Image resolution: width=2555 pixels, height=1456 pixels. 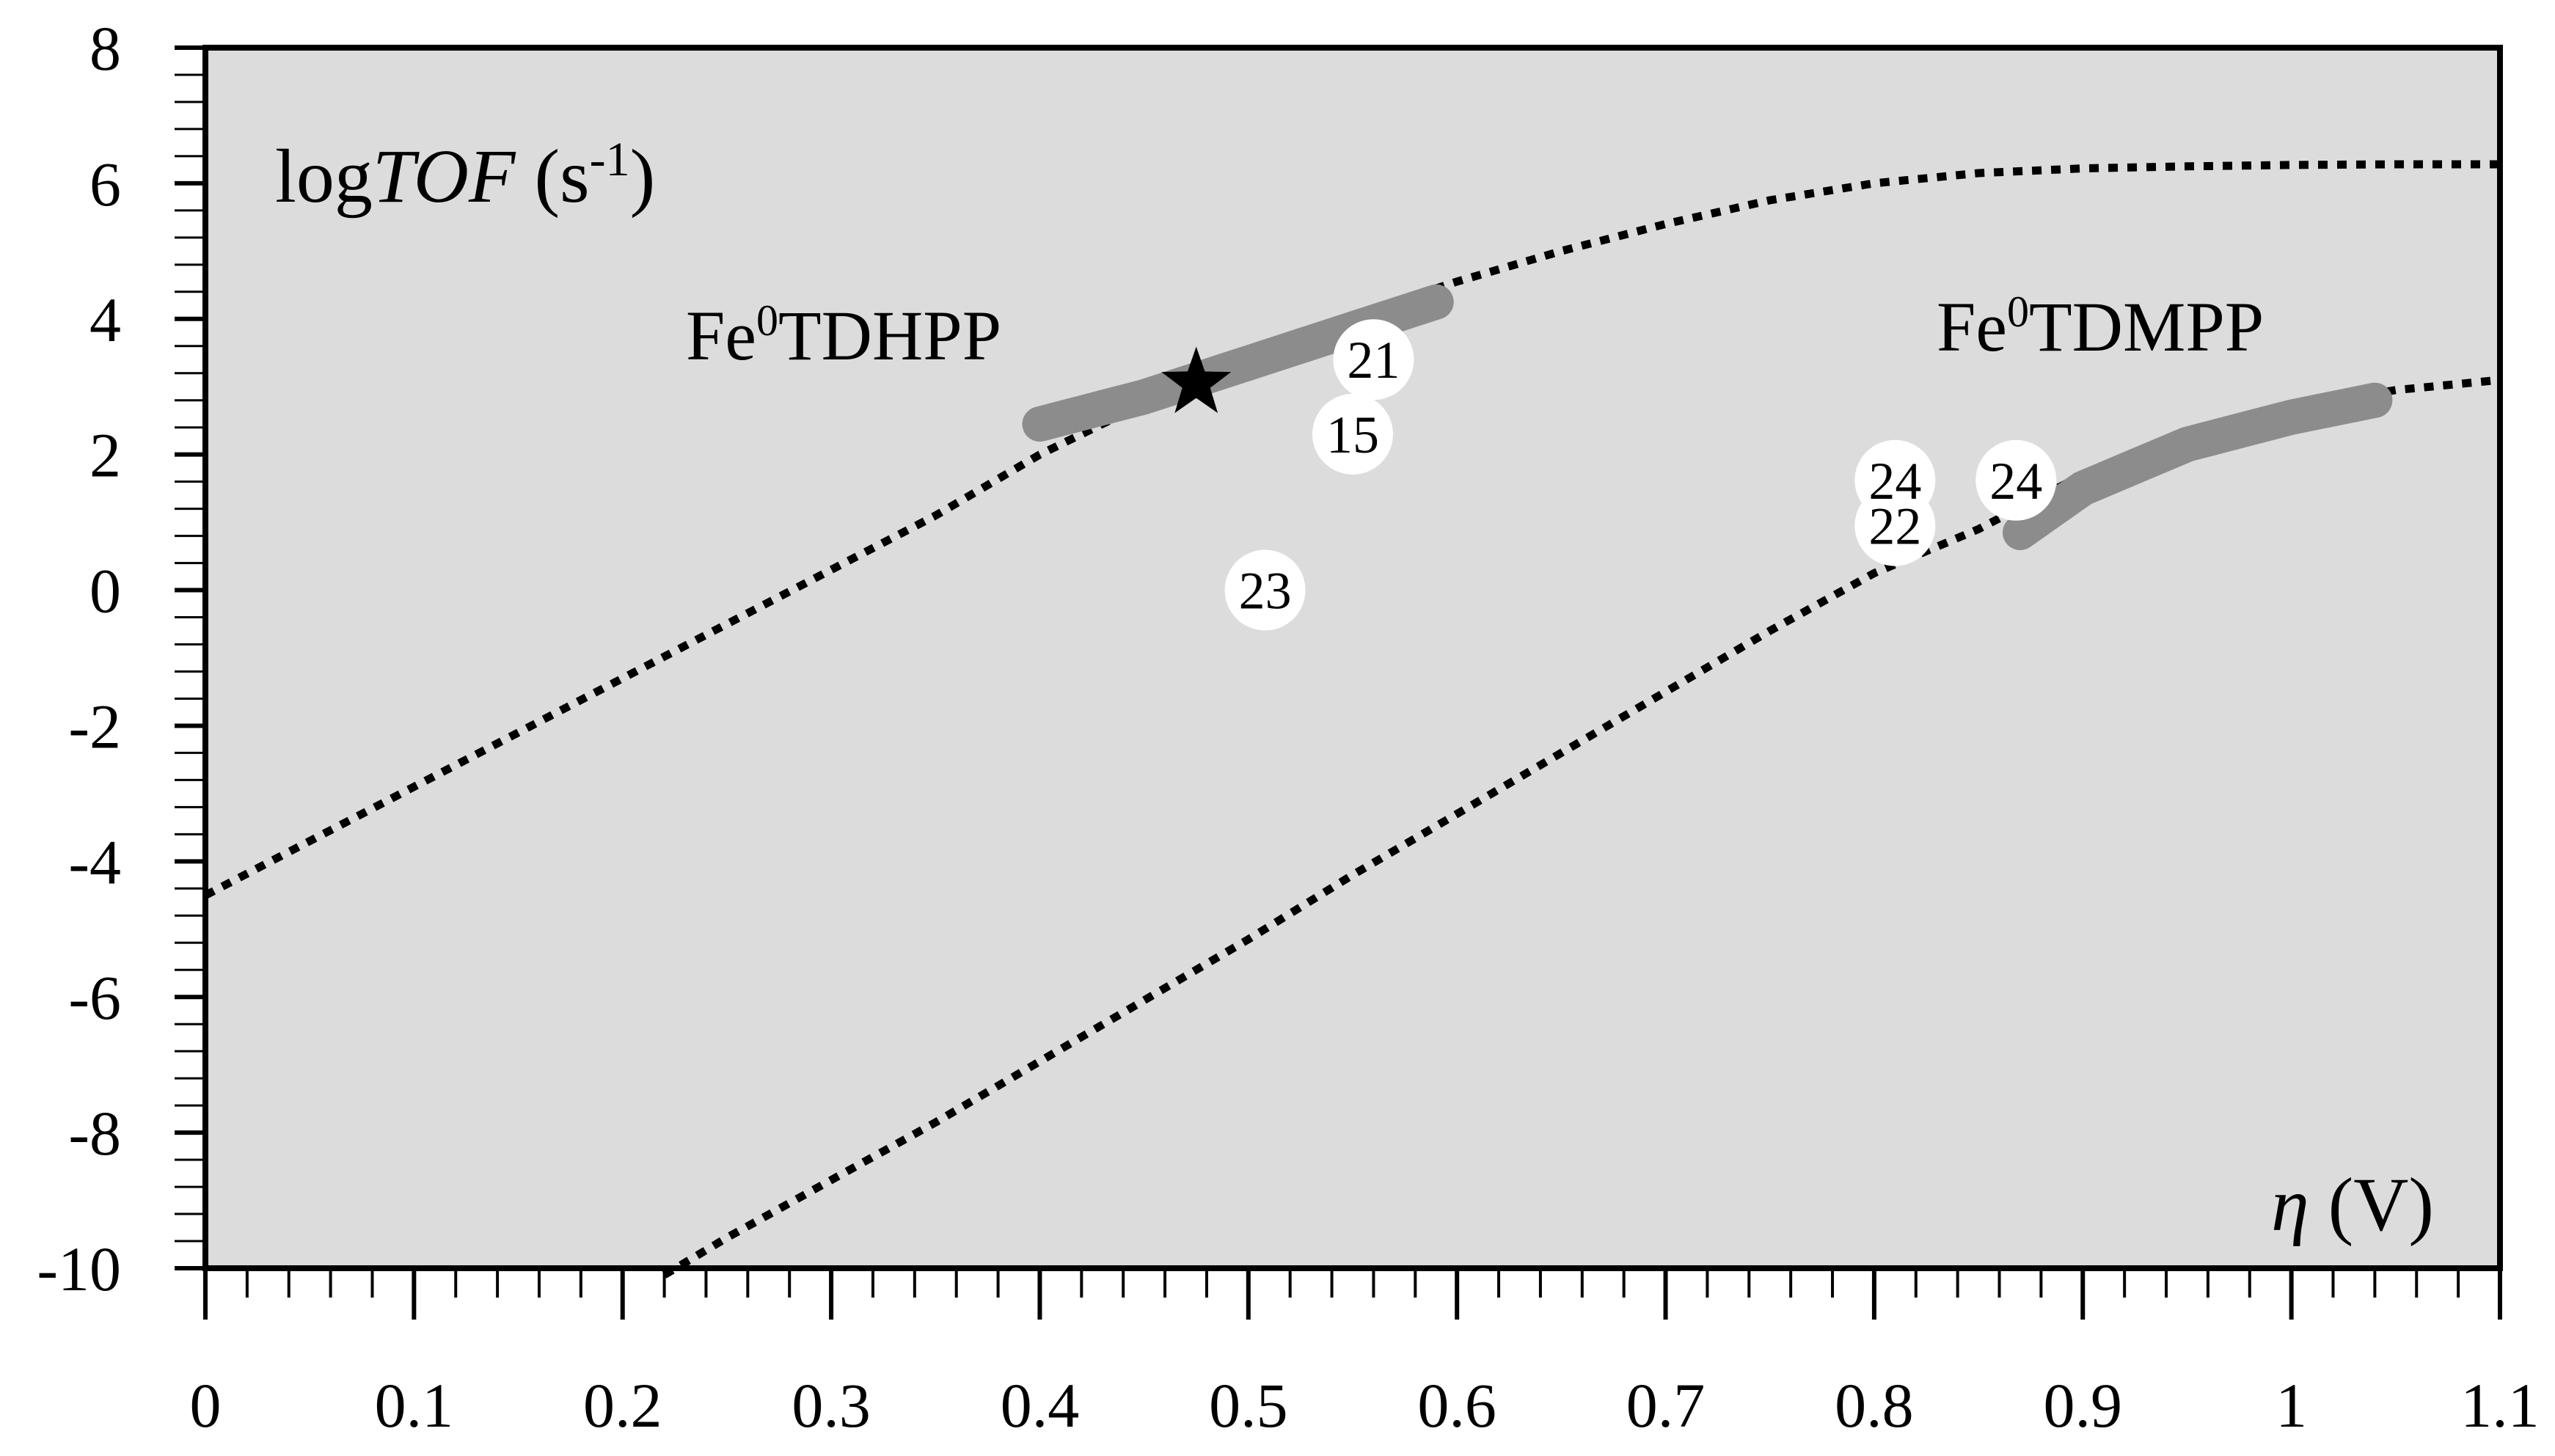 I want to click on star-layer, so click(x=1196, y=380).